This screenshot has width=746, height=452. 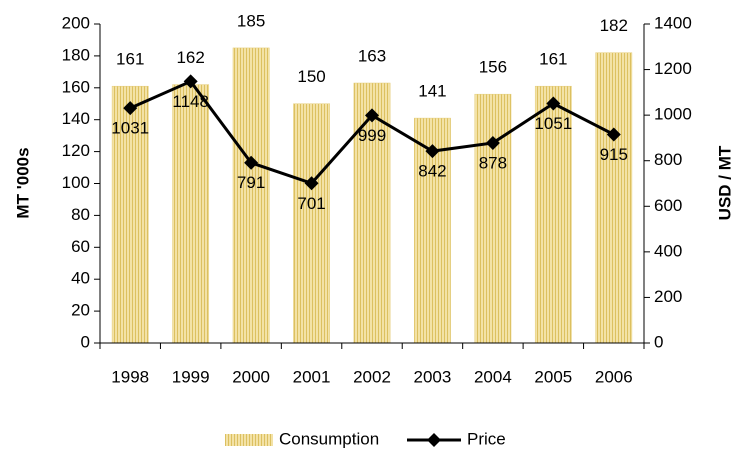 I want to click on y2-tick-label: 1000, so click(x=673, y=114).